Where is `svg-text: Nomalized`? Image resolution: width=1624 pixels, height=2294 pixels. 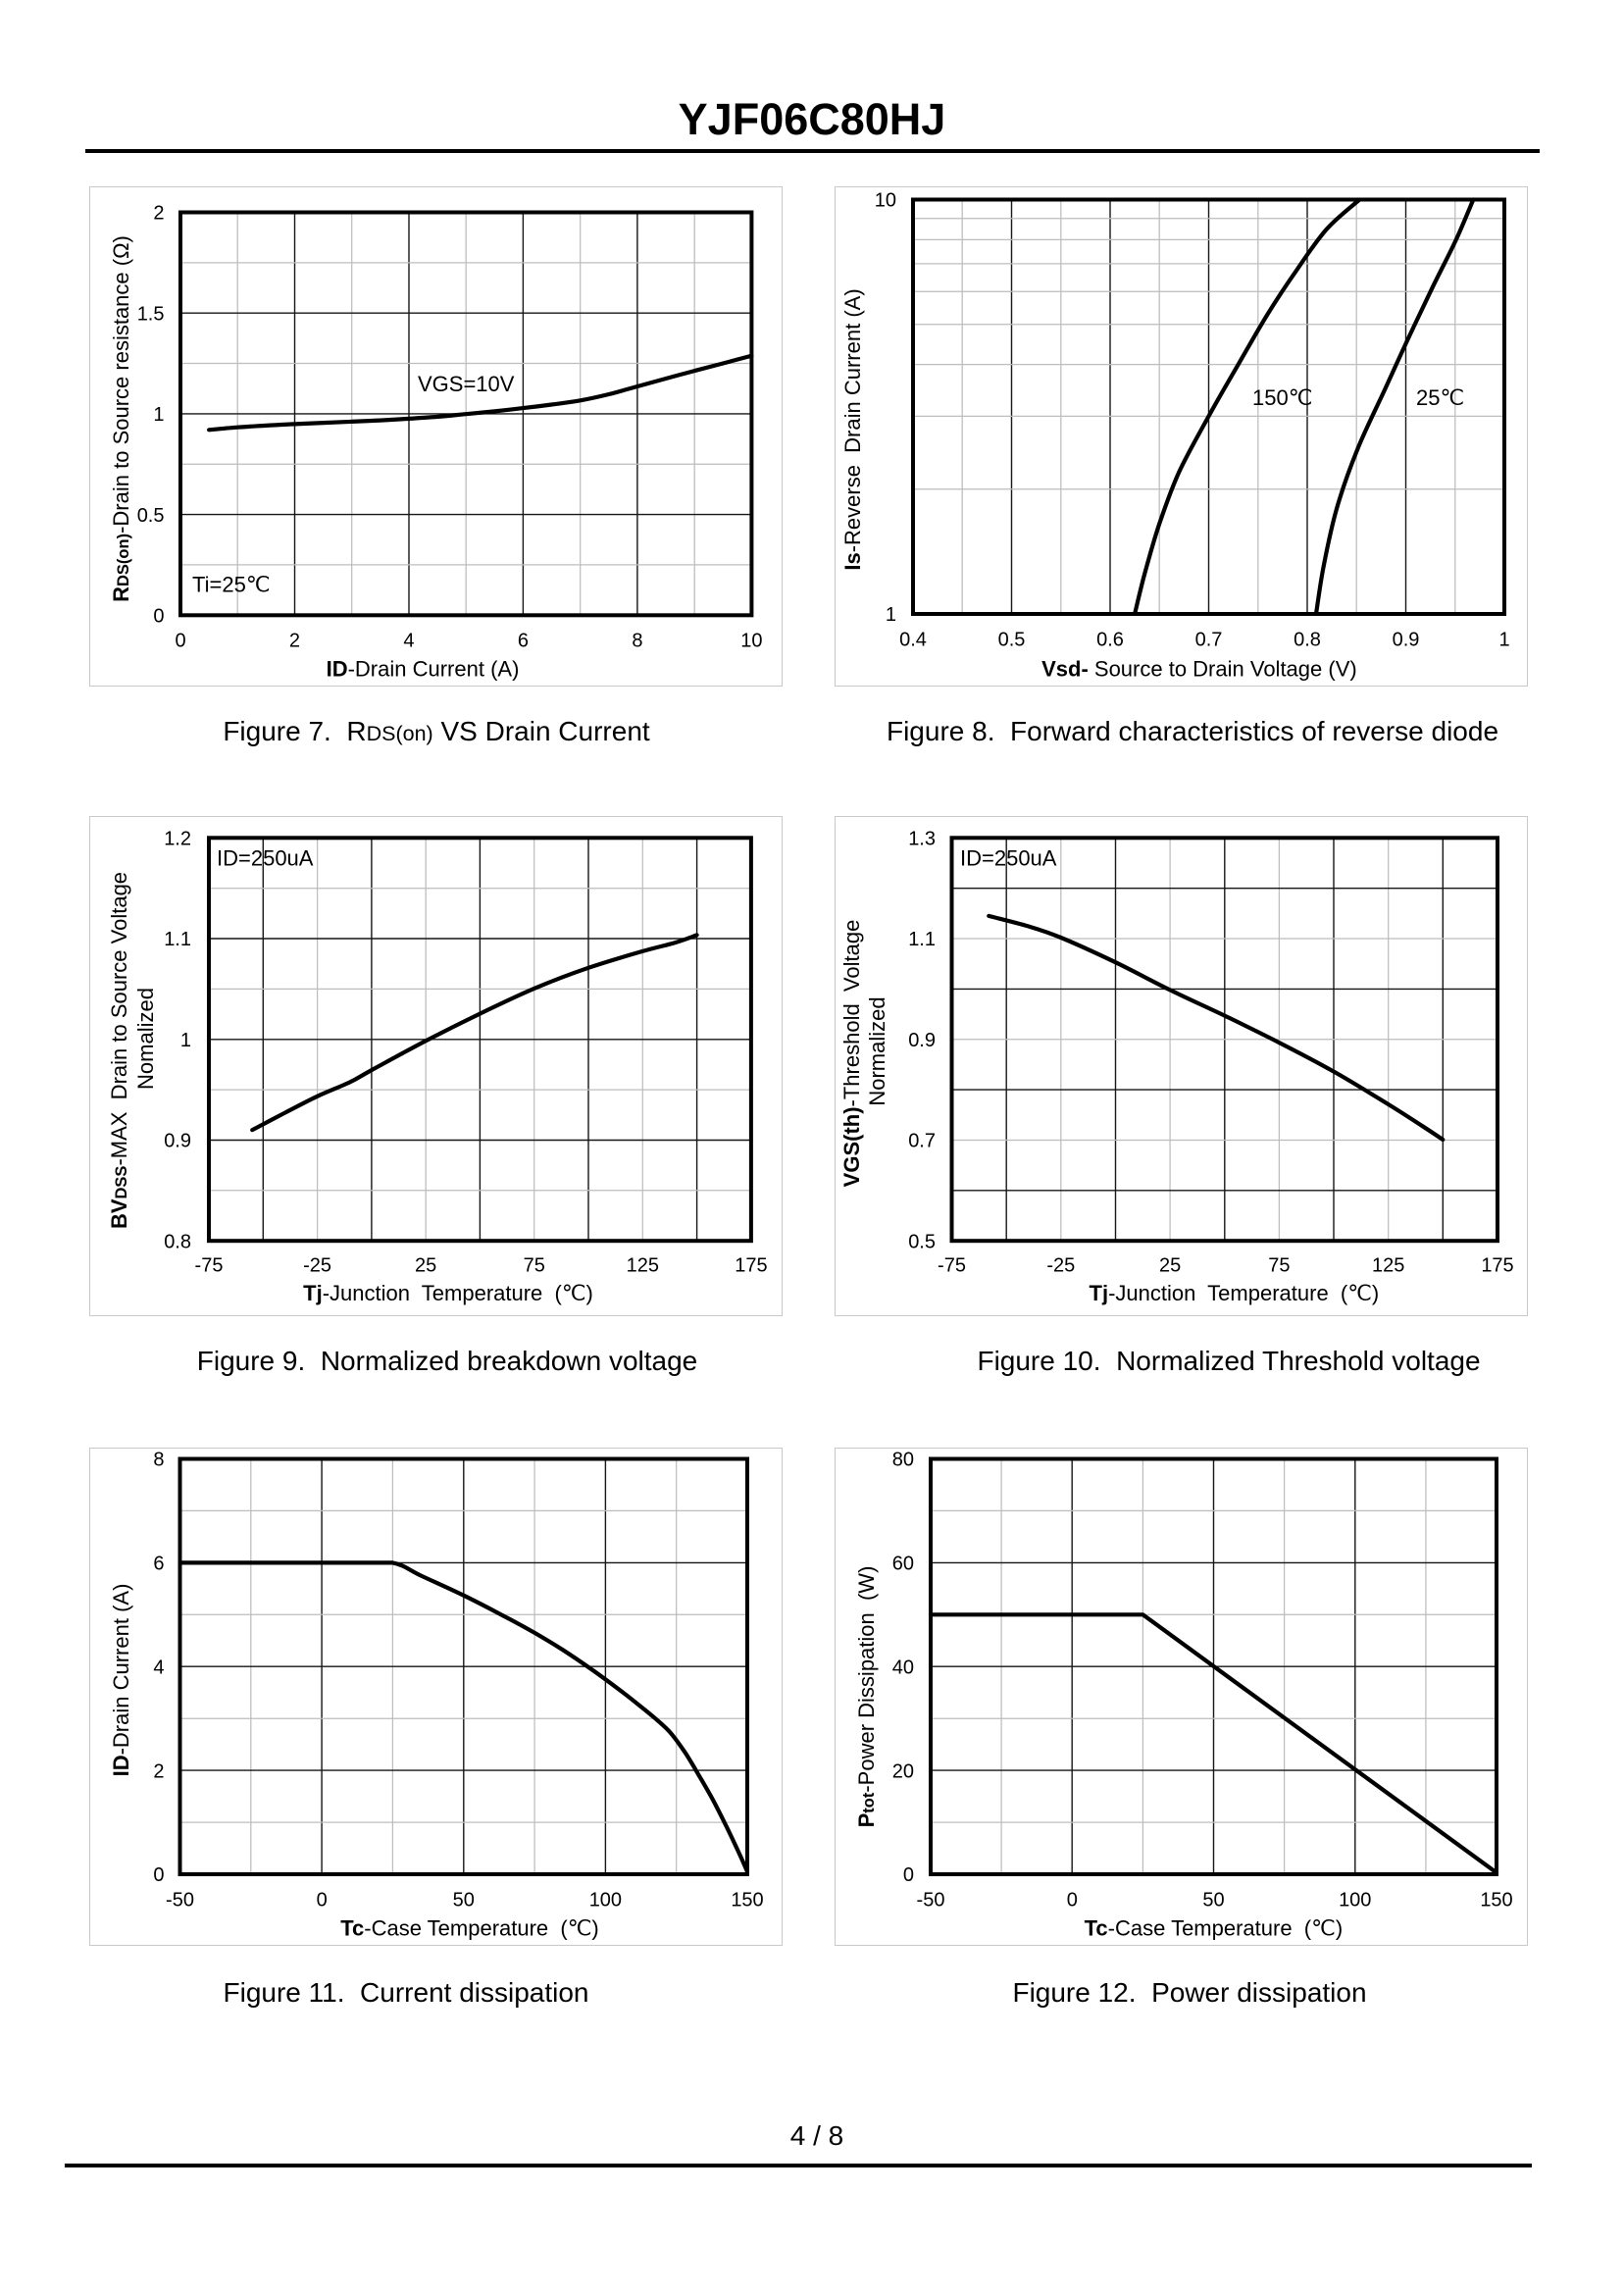 svg-text: Nomalized is located at coordinates (145, 1039).